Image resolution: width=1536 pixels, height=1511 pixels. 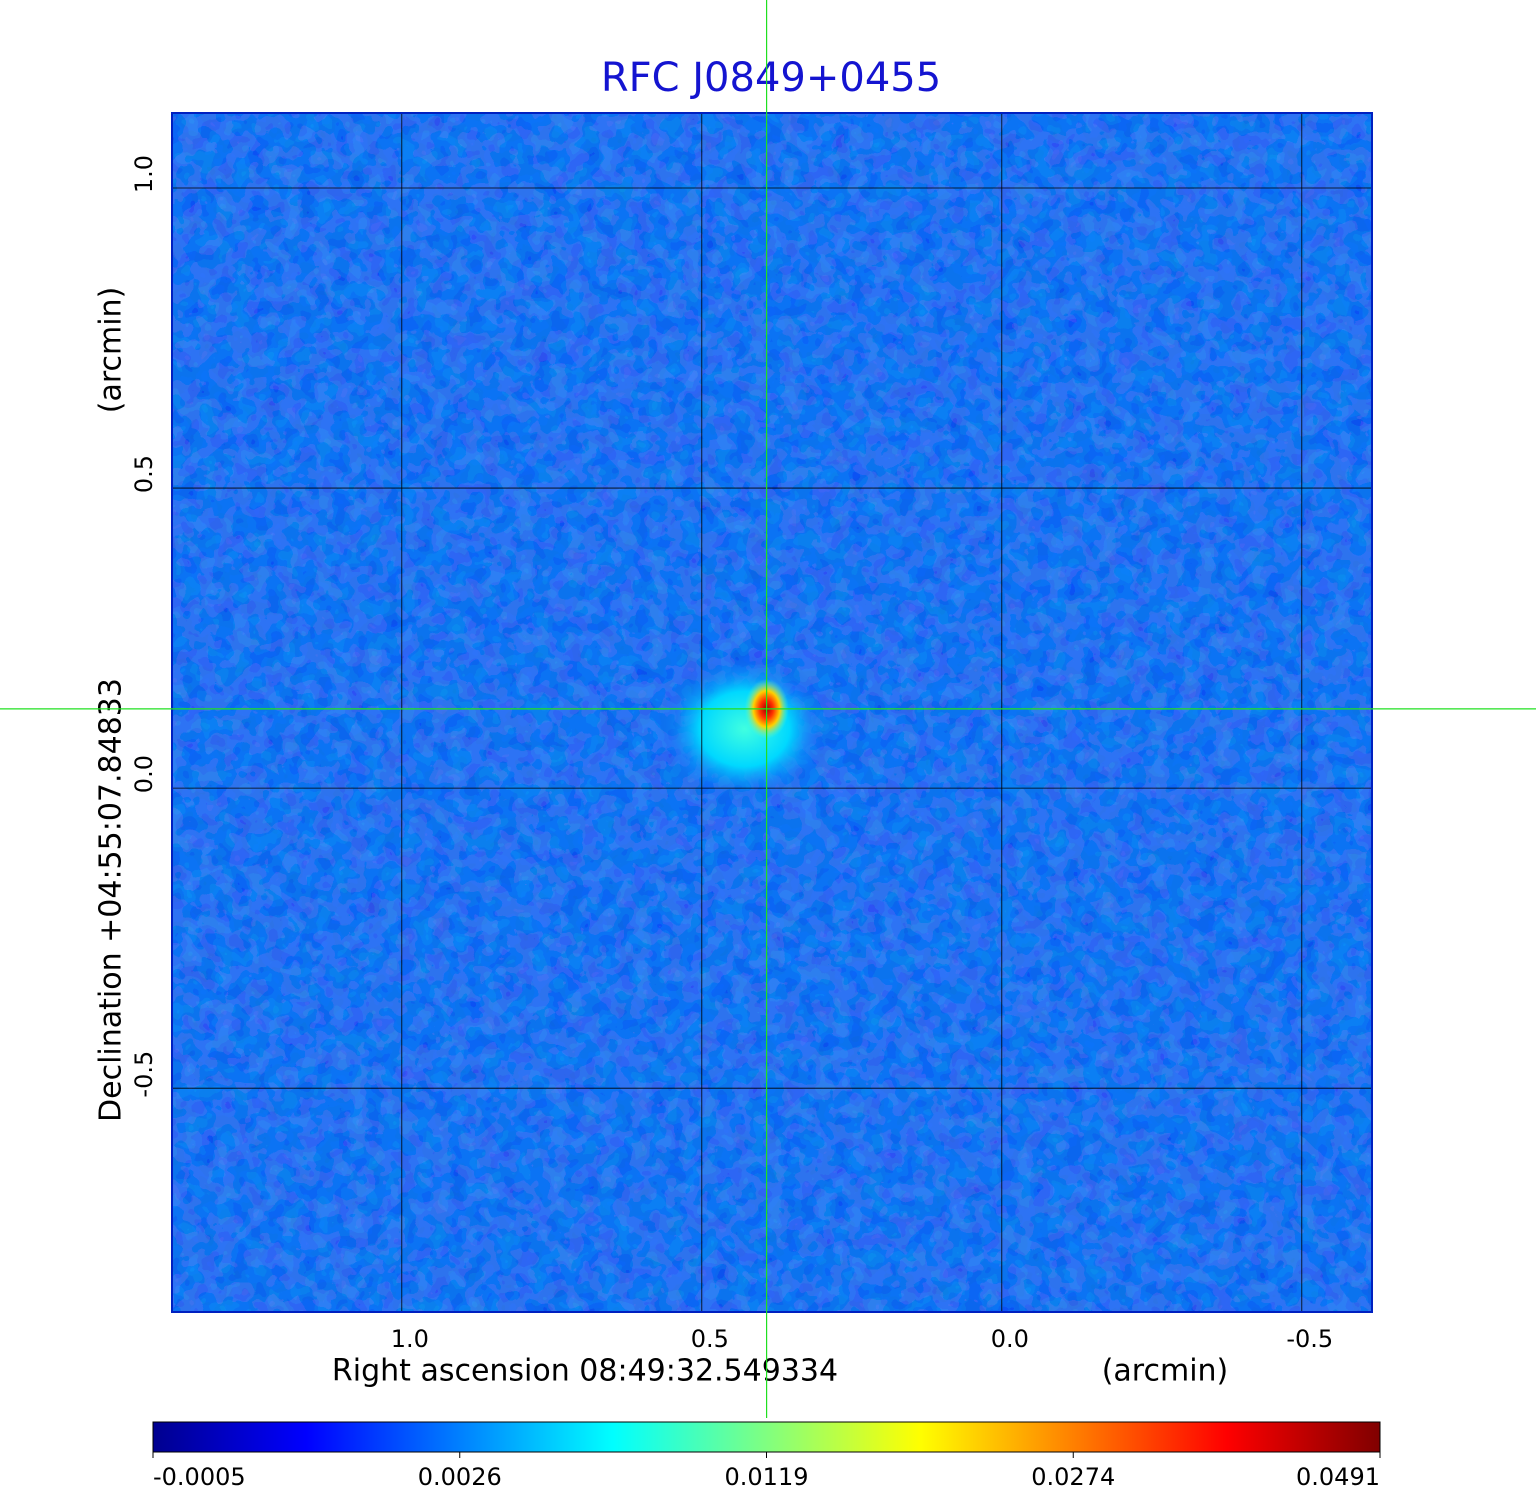 What do you see at coordinates (1165, 1371) in the screenshot?
I see `x-axis-unit: (arcmin)` at bounding box center [1165, 1371].